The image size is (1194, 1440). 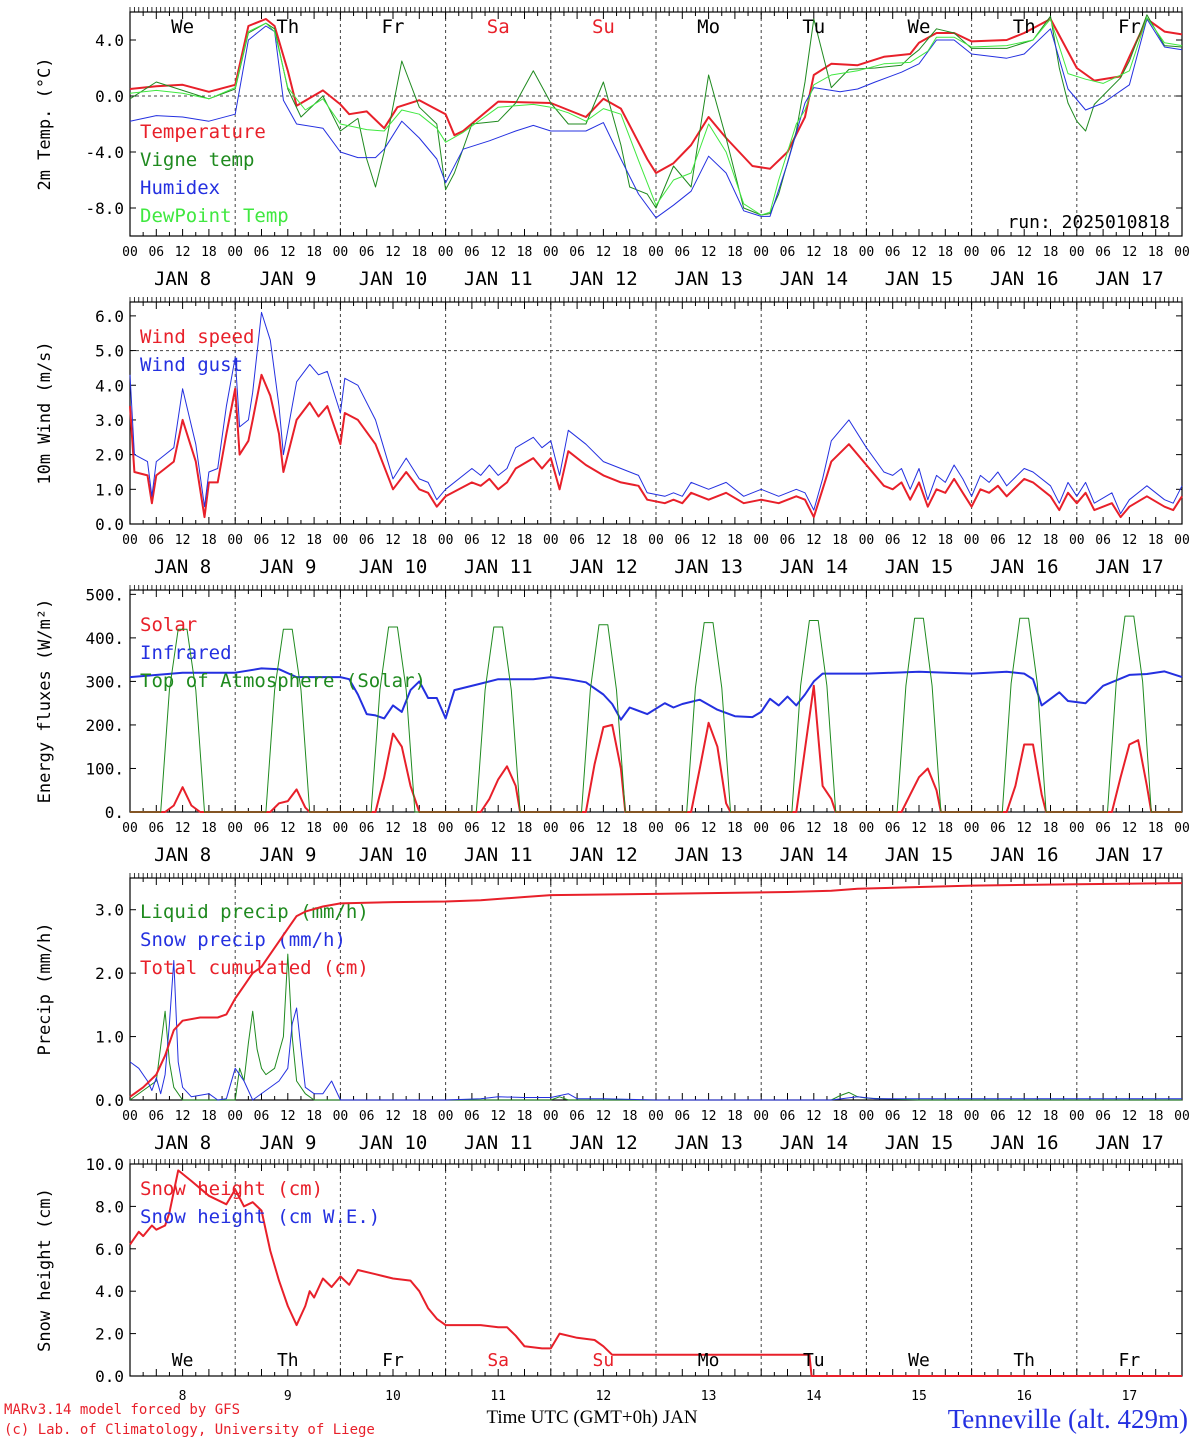 What do you see at coordinates (260, 1217) in the screenshot?
I see `legend-entry: Snow height (cm W.E.)` at bounding box center [260, 1217].